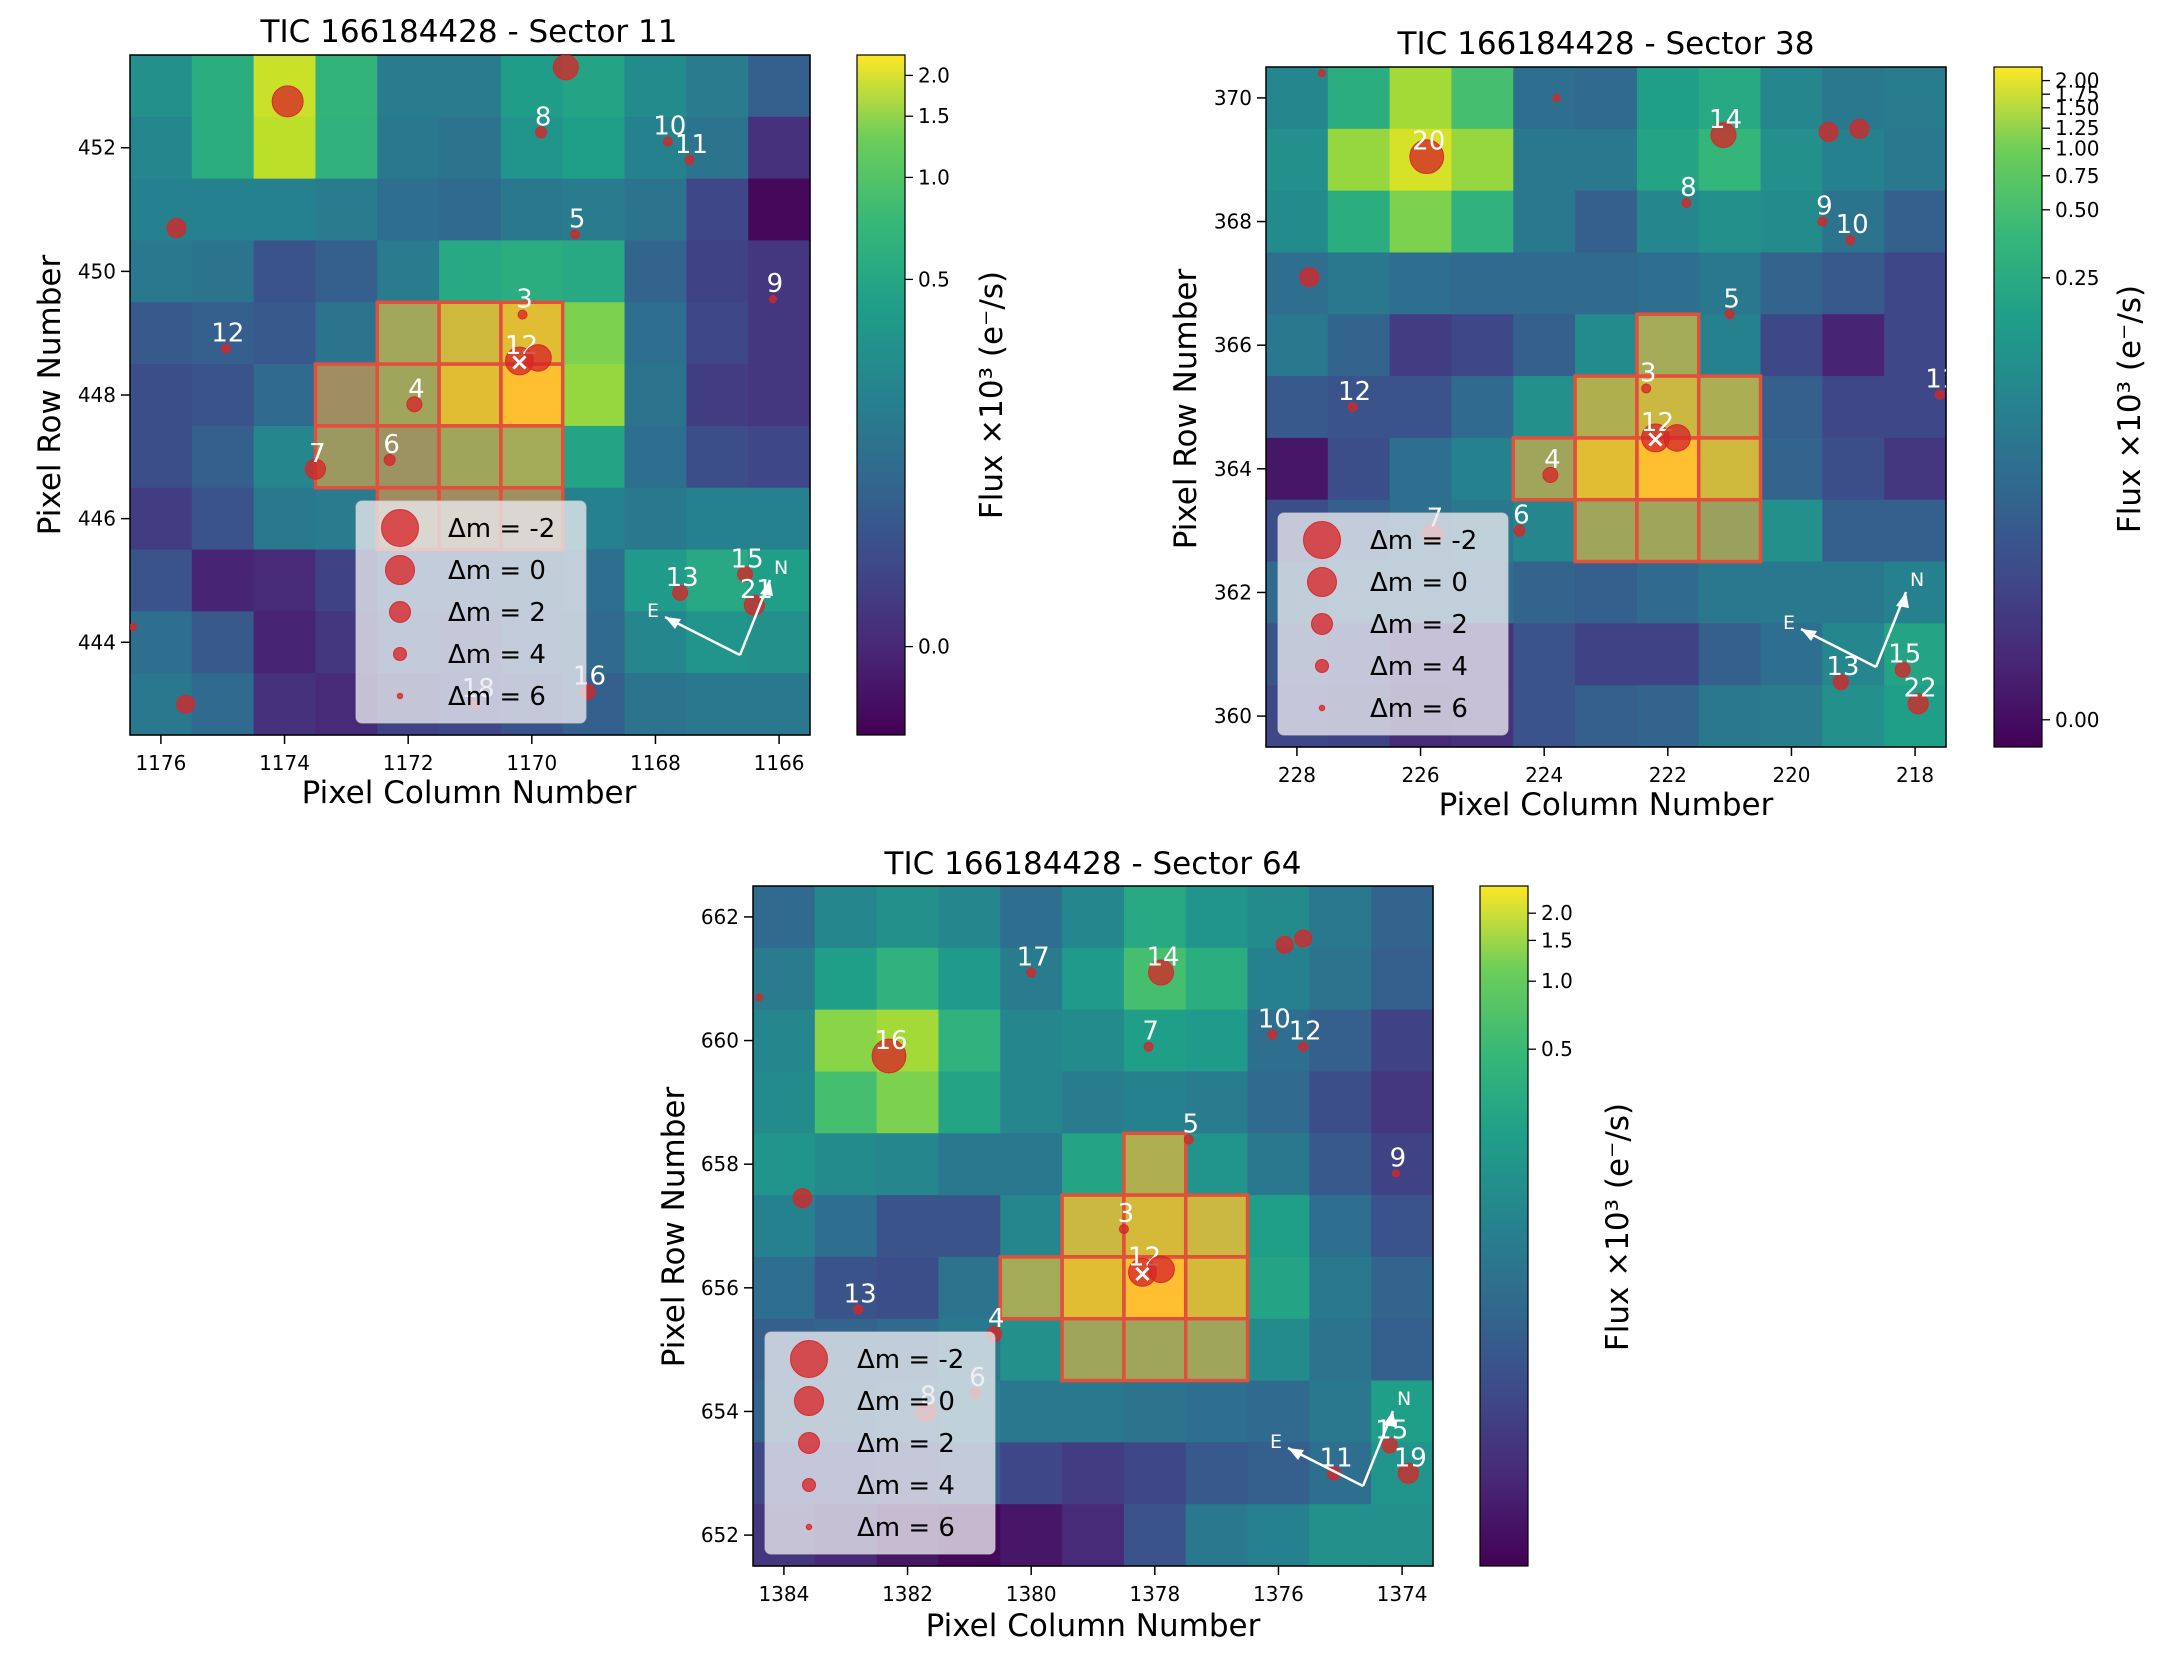 Image resolution: width=2164 pixels, height=1654 pixels. I want to click on star-label: 22, so click(1920, 689).